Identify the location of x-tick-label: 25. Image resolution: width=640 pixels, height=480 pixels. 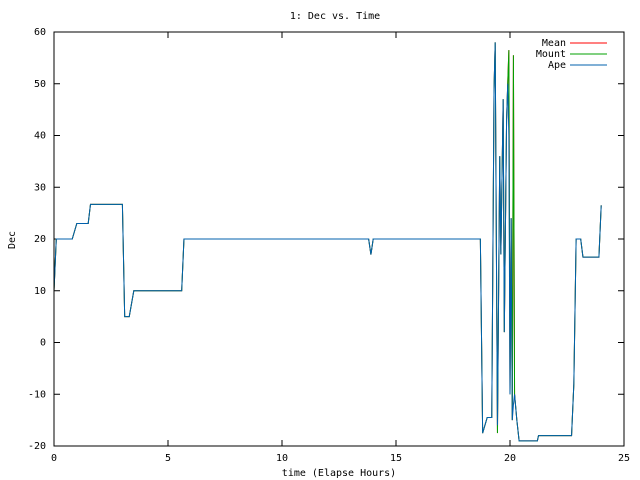
(624, 458).